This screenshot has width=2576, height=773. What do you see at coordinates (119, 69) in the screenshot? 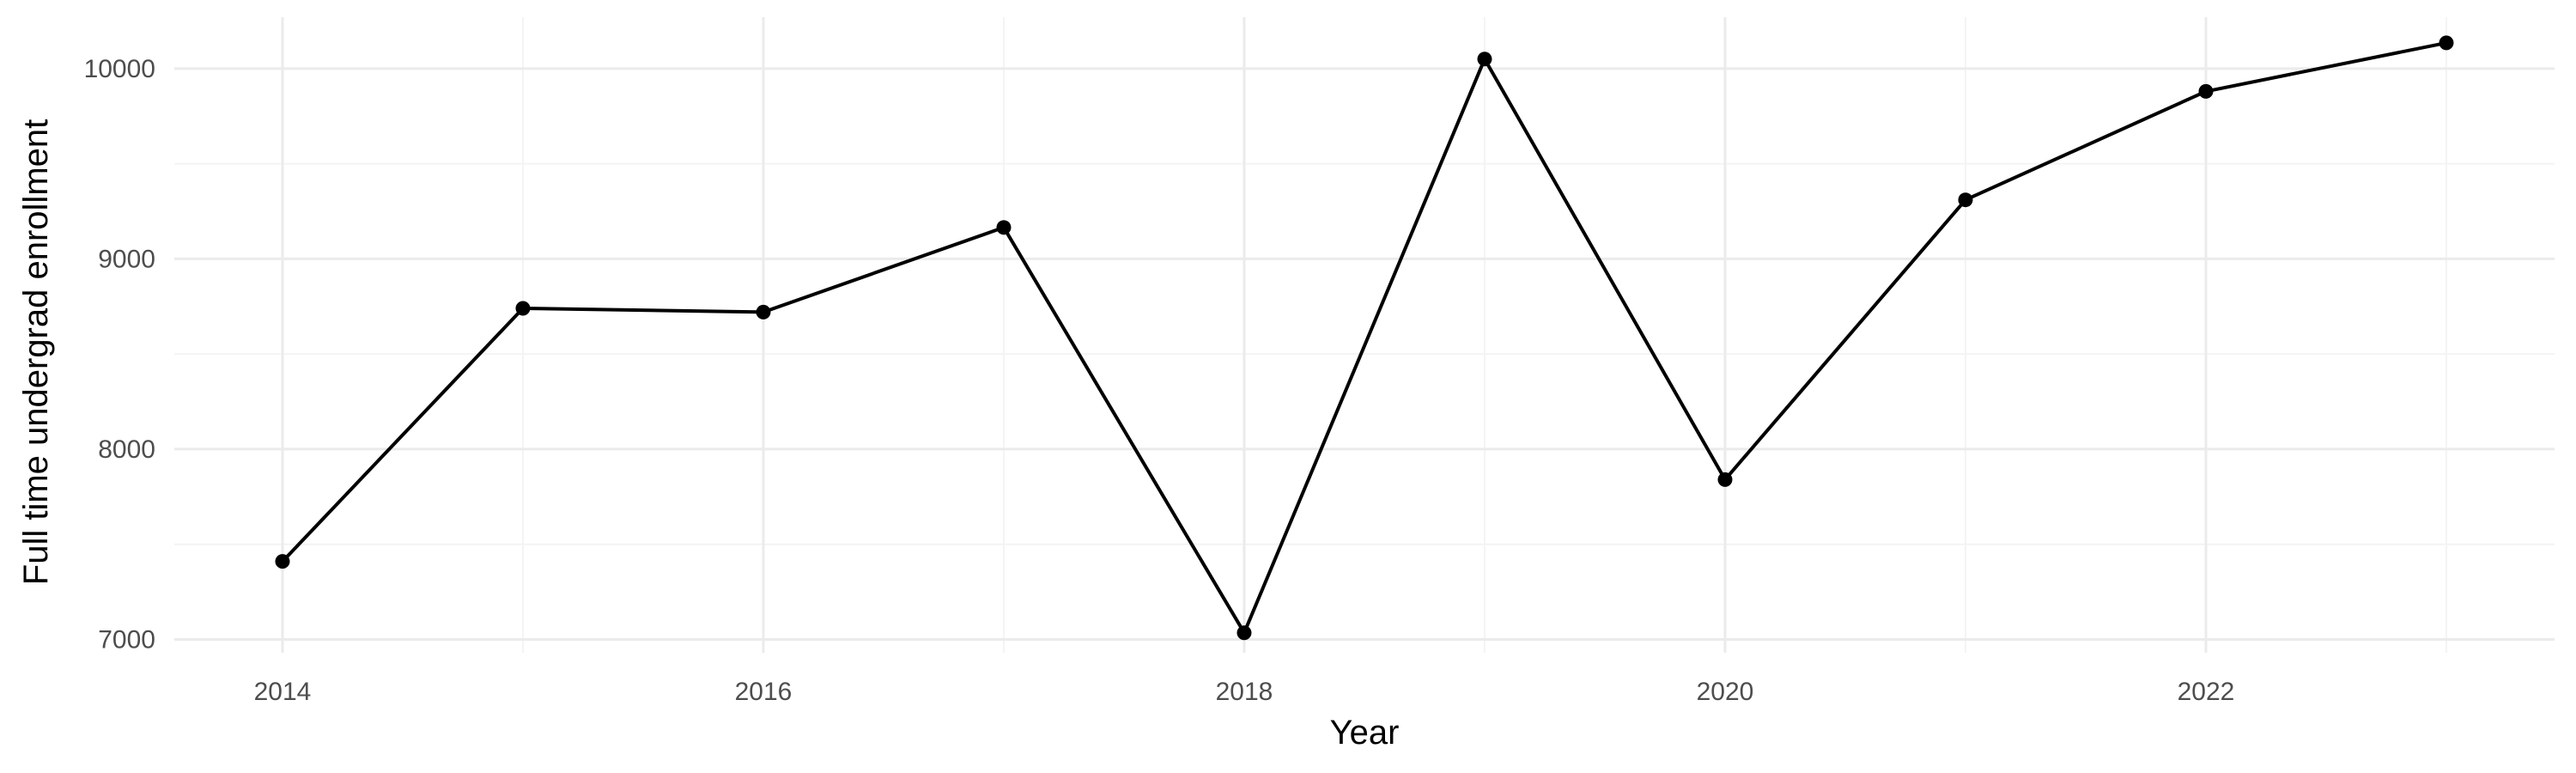
I see `y-tick-label: 10000` at bounding box center [119, 69].